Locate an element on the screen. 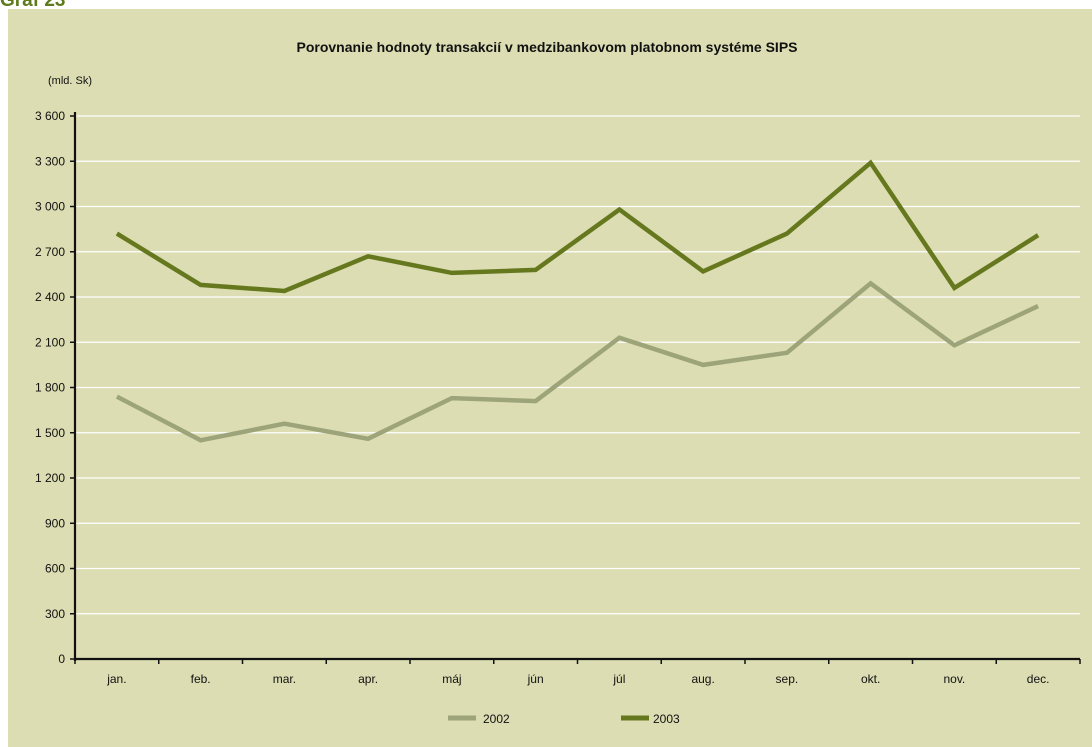  x-tick-label: feb. is located at coordinates (201, 679).